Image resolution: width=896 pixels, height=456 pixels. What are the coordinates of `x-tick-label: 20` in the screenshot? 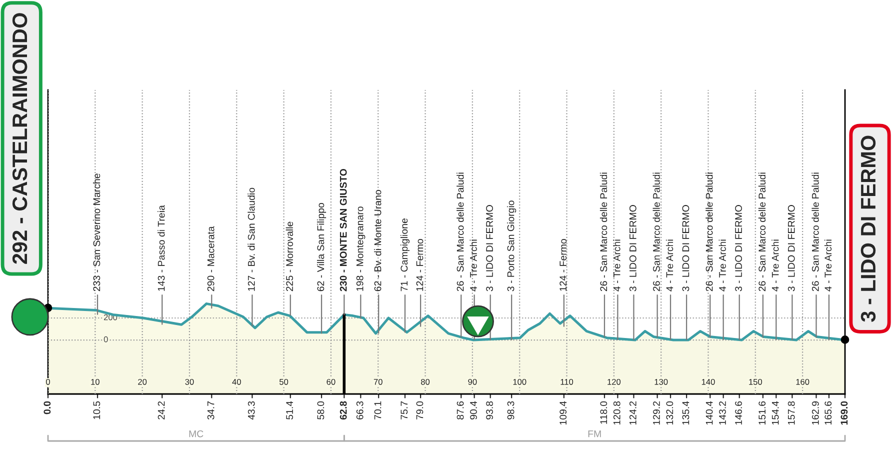 It's located at (142, 381).